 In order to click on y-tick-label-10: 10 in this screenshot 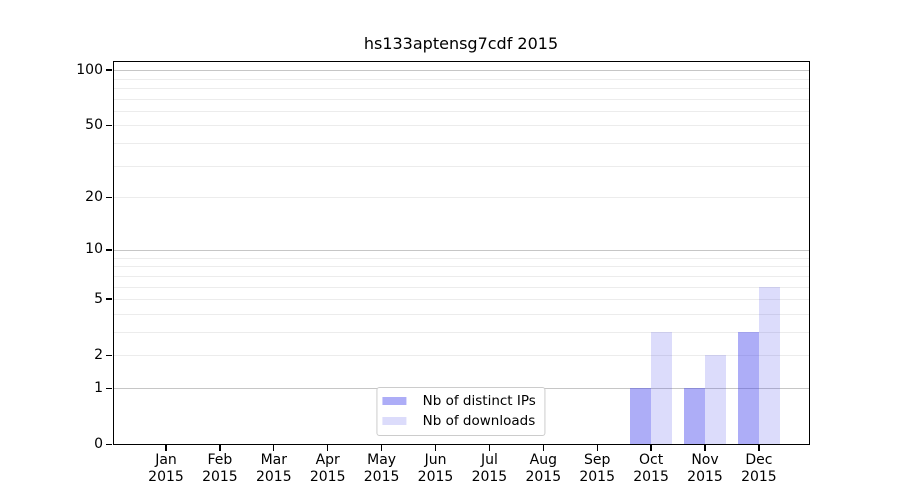, I will do `click(94, 249)`.